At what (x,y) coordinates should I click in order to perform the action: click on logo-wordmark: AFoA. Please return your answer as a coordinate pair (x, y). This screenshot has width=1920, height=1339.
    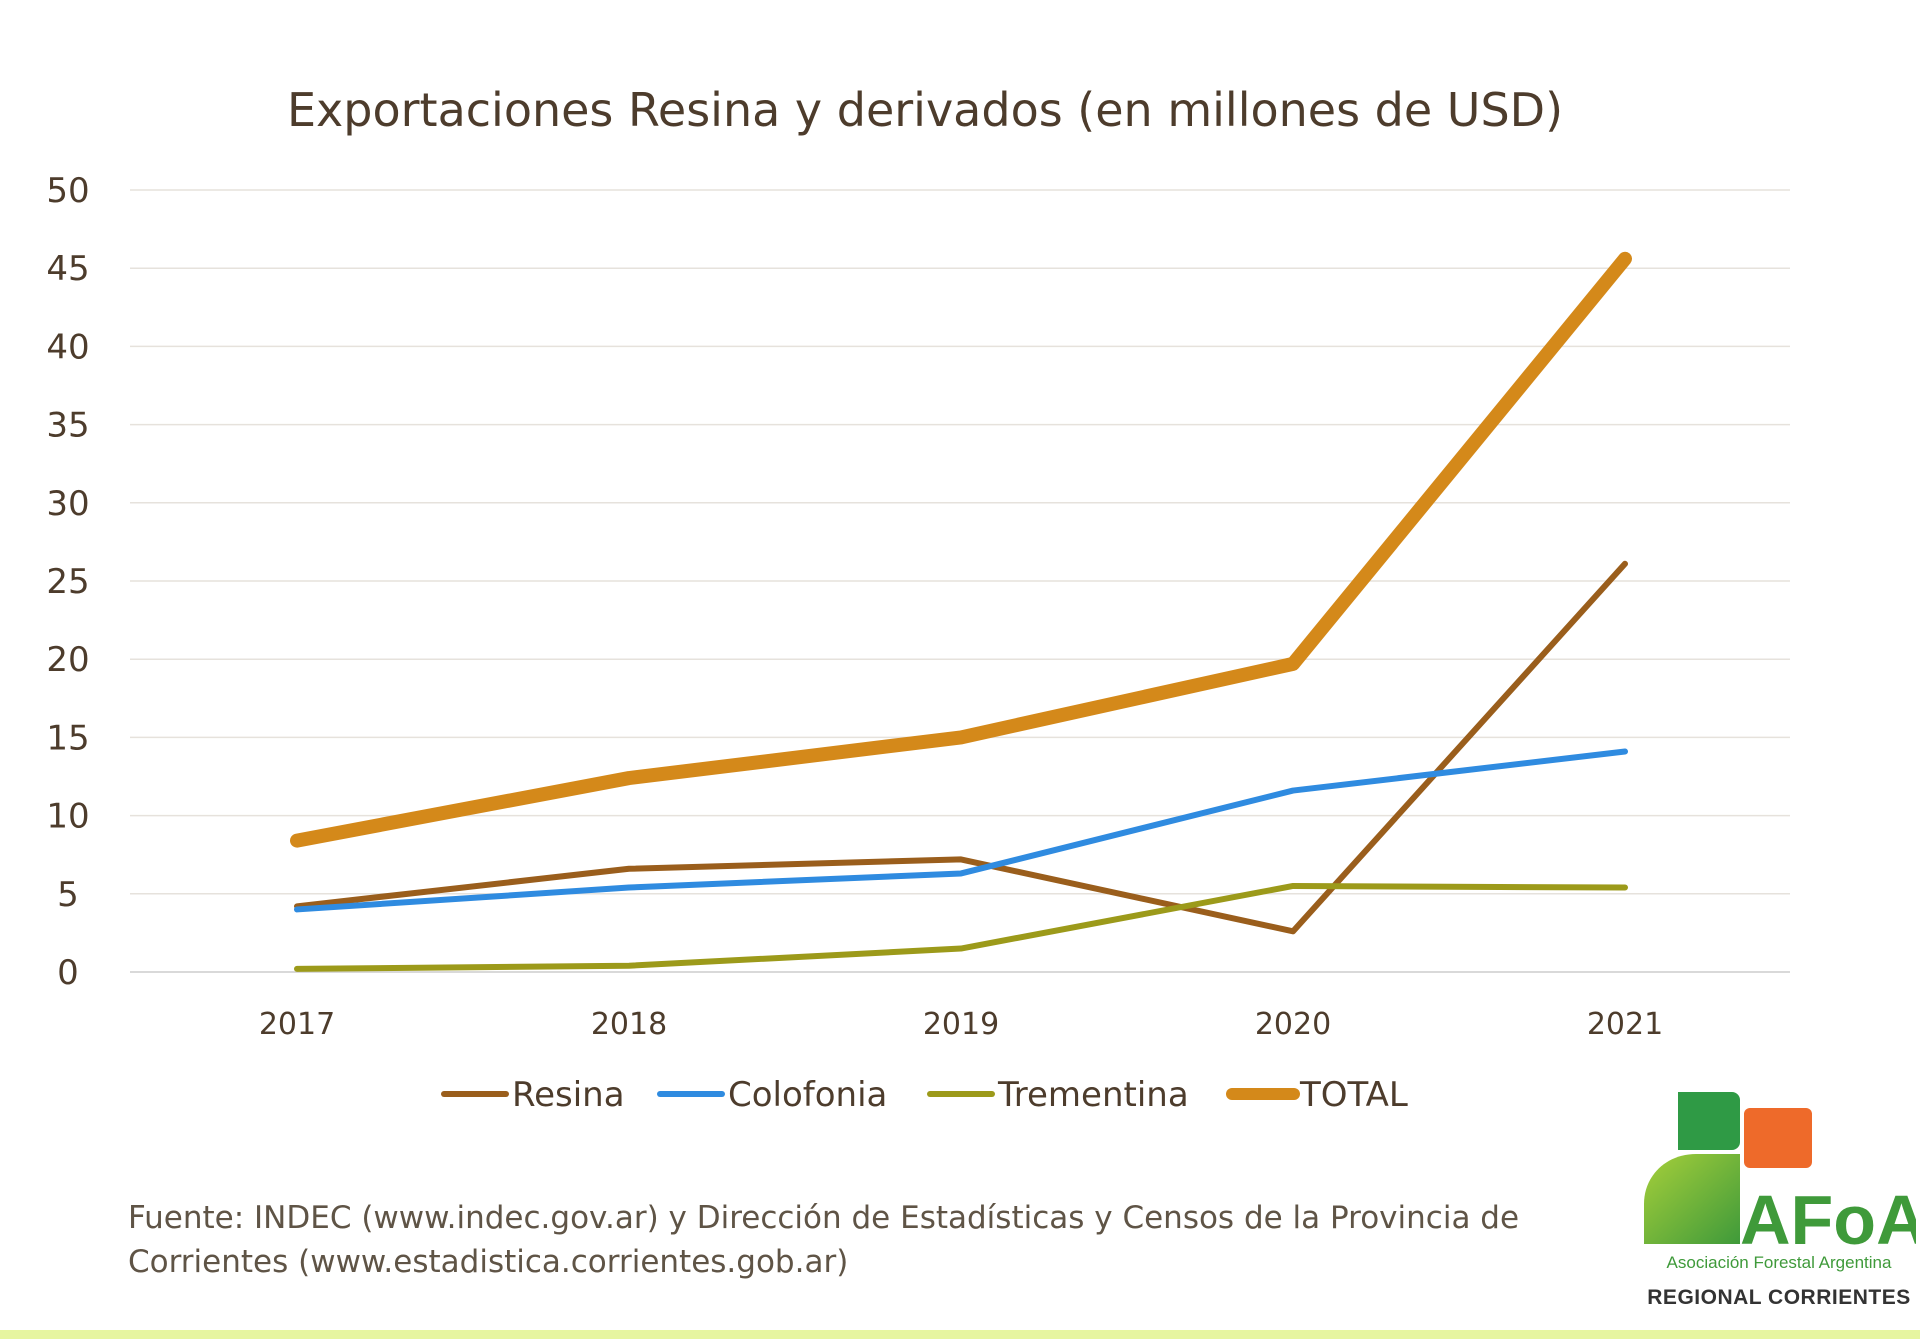
    Looking at the image, I should click on (1828, 1220).